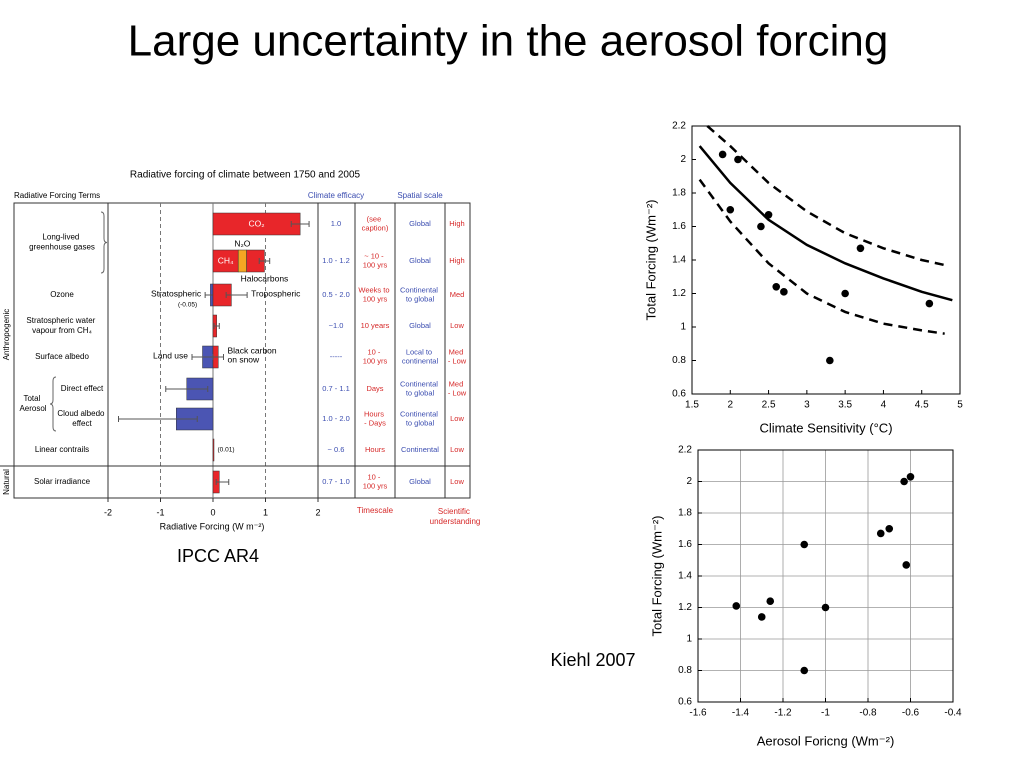 Image resolution: width=1024 pixels, height=768 pixels. What do you see at coordinates (32, 403) in the screenshot?
I see `group-label: Total Aerosol` at bounding box center [32, 403].